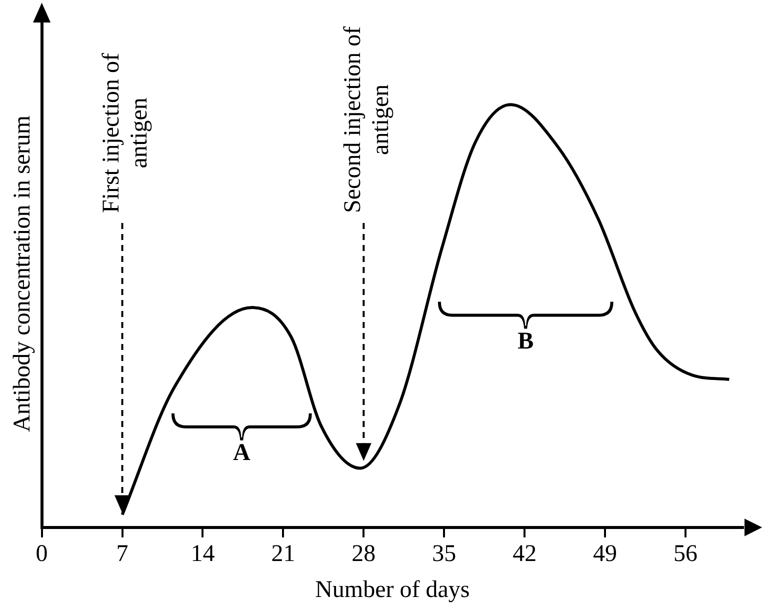 This screenshot has width=773, height=614. Describe the element at coordinates (605, 554) in the screenshot. I see `x-tick-label: 49` at that location.